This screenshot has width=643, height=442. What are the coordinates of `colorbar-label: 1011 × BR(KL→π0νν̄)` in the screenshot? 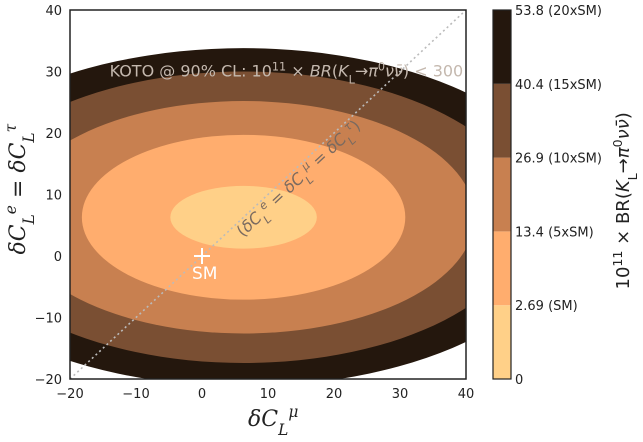 It's located at (625, 200).